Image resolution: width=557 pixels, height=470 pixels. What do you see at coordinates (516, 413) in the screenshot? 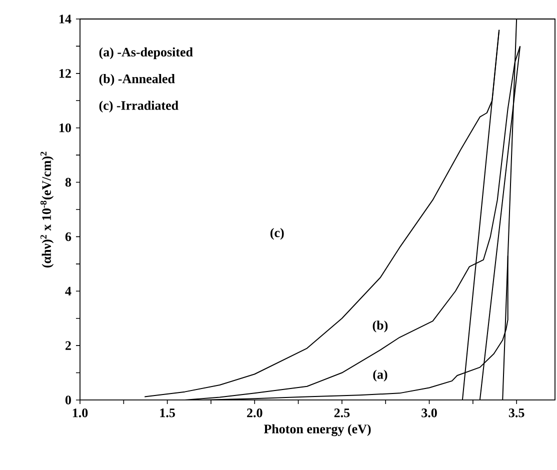
I see `x-tick-label: 3.5` at bounding box center [516, 413].